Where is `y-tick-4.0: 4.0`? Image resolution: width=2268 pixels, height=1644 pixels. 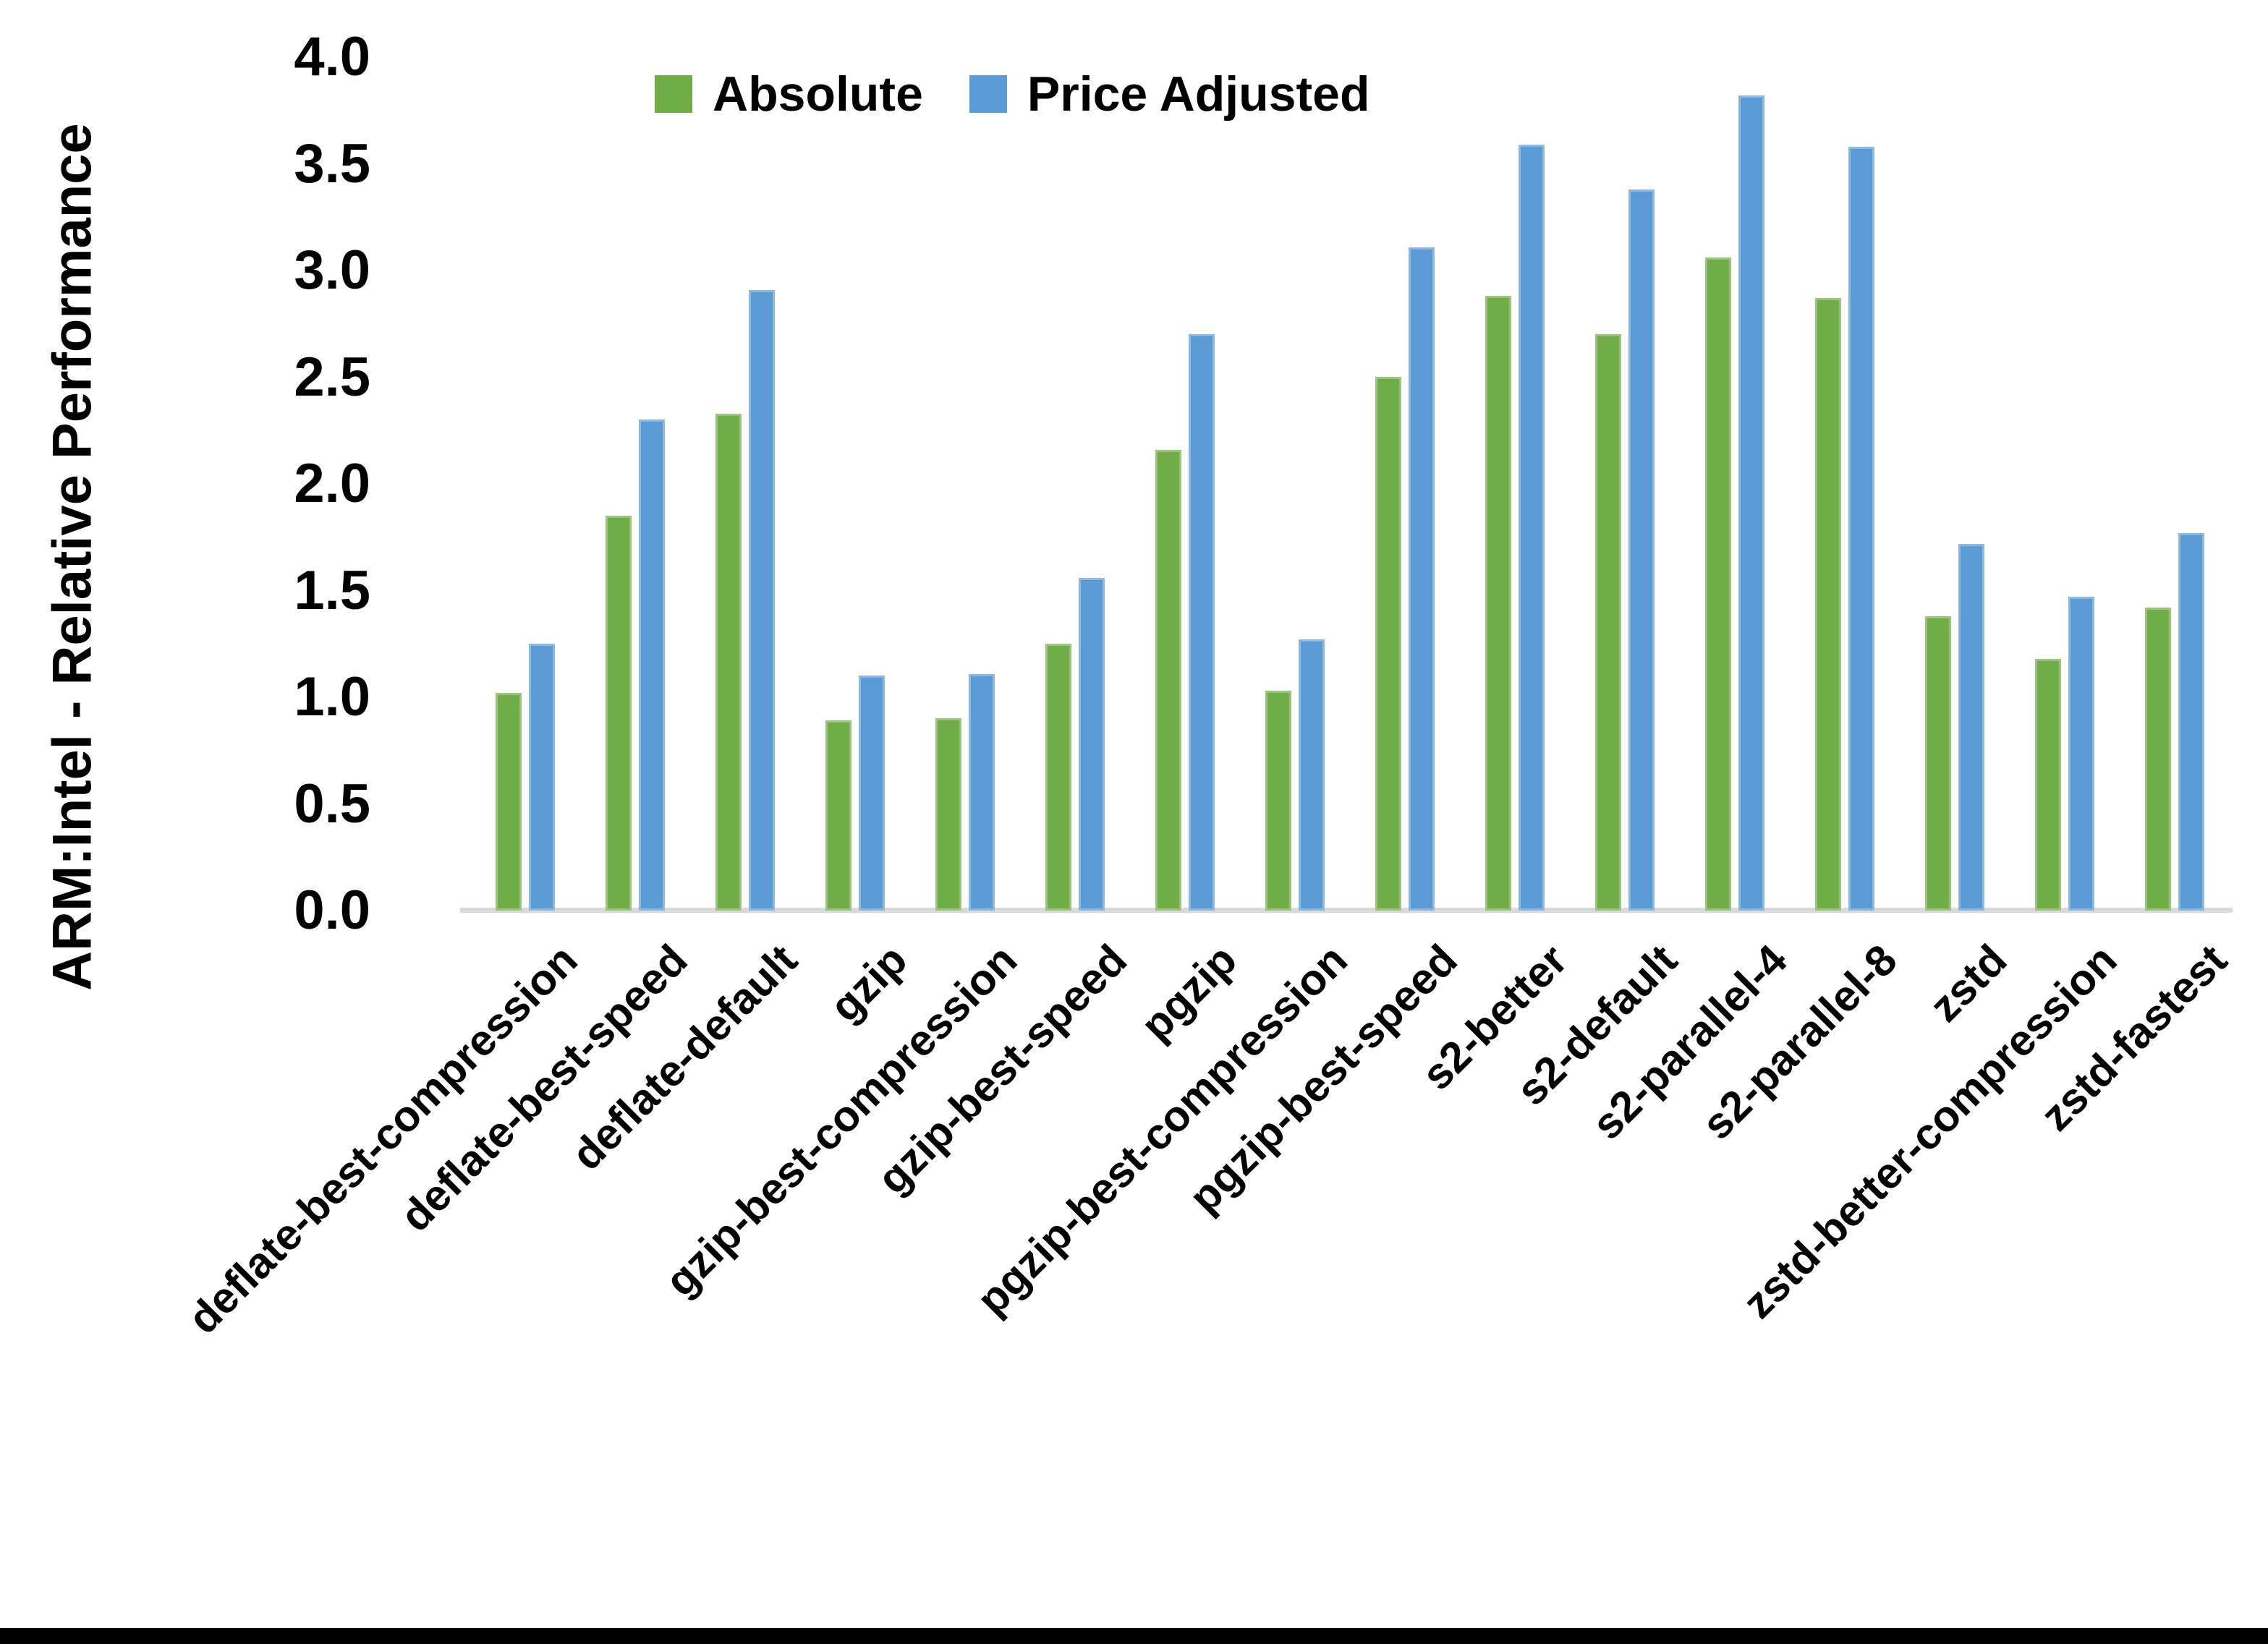 y-tick-4.0: 4.0 is located at coordinates (332, 57).